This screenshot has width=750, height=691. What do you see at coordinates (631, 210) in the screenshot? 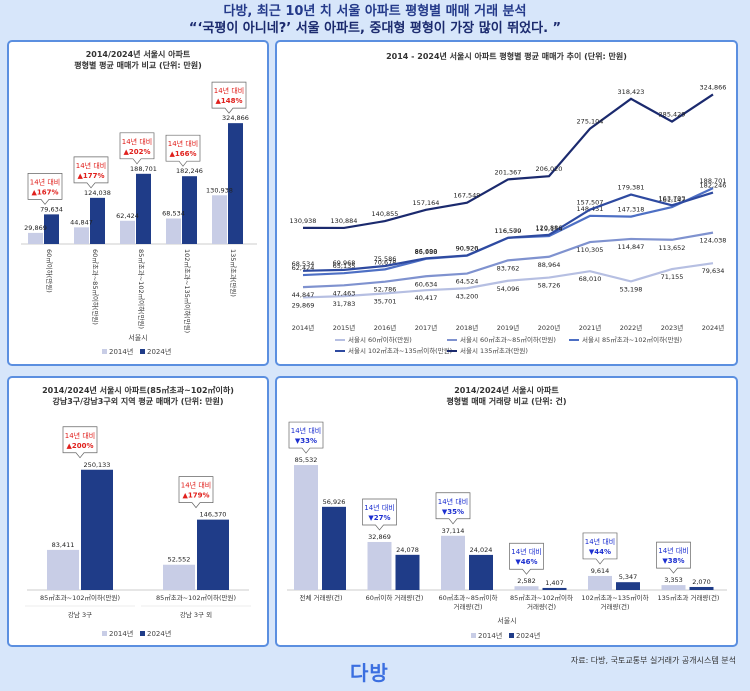
I see `point-label: 147,318` at bounding box center [631, 210].